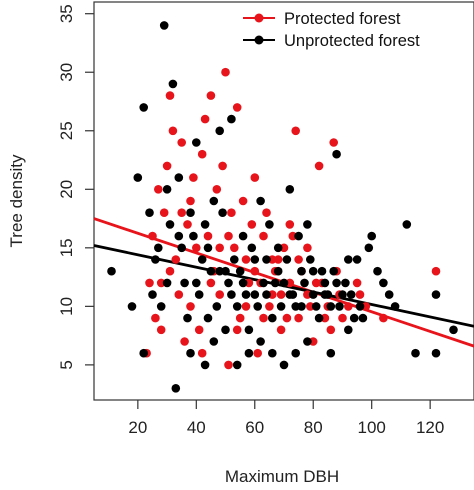  Describe the element at coordinates (259, 40) in the screenshot. I see `legend-marker-unprotected` at that location.